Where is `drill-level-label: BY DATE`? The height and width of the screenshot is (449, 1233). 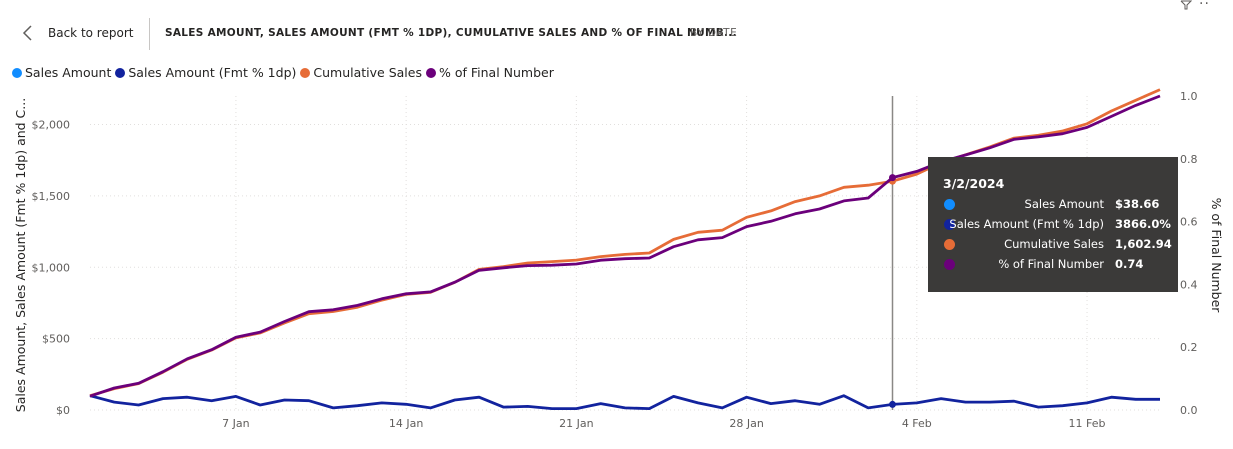 drill-level-label: BY DATE is located at coordinates (714, 33).